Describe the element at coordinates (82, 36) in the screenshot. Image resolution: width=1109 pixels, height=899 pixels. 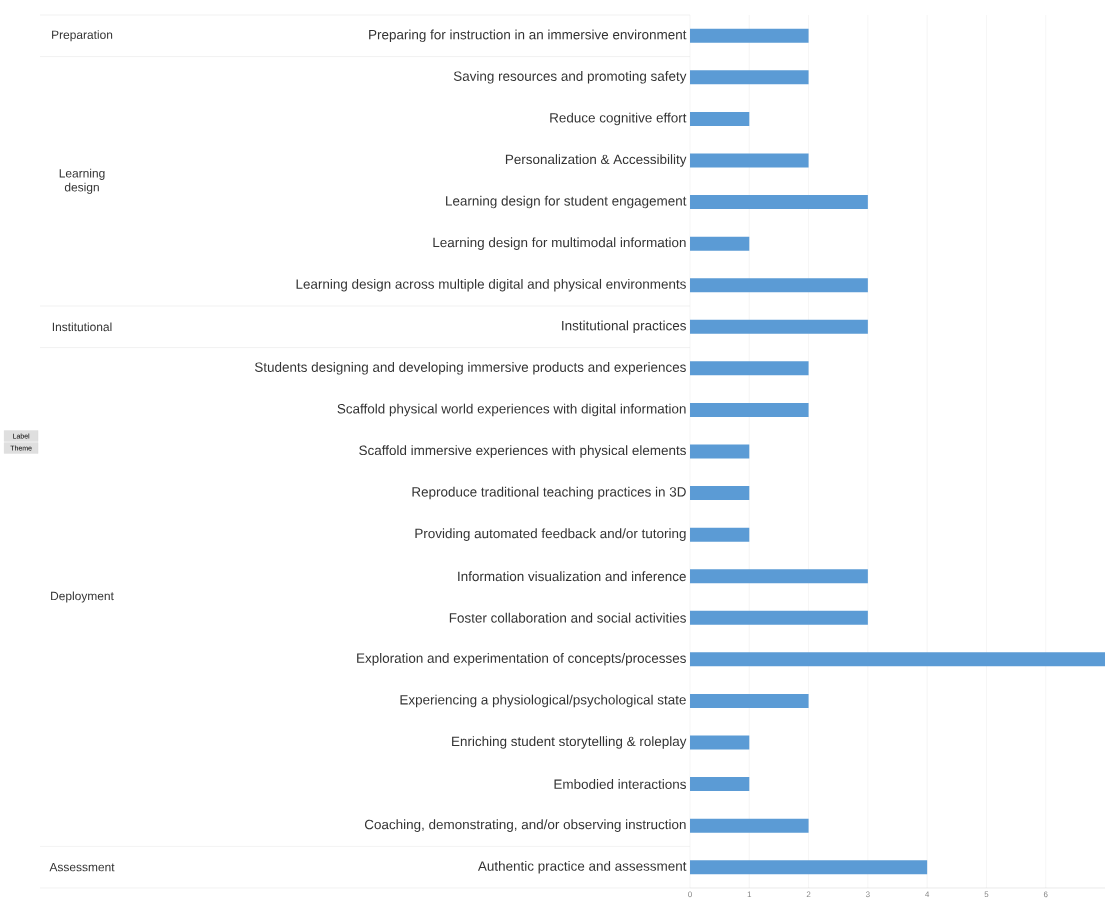
I see `text: Preparation` at that location.